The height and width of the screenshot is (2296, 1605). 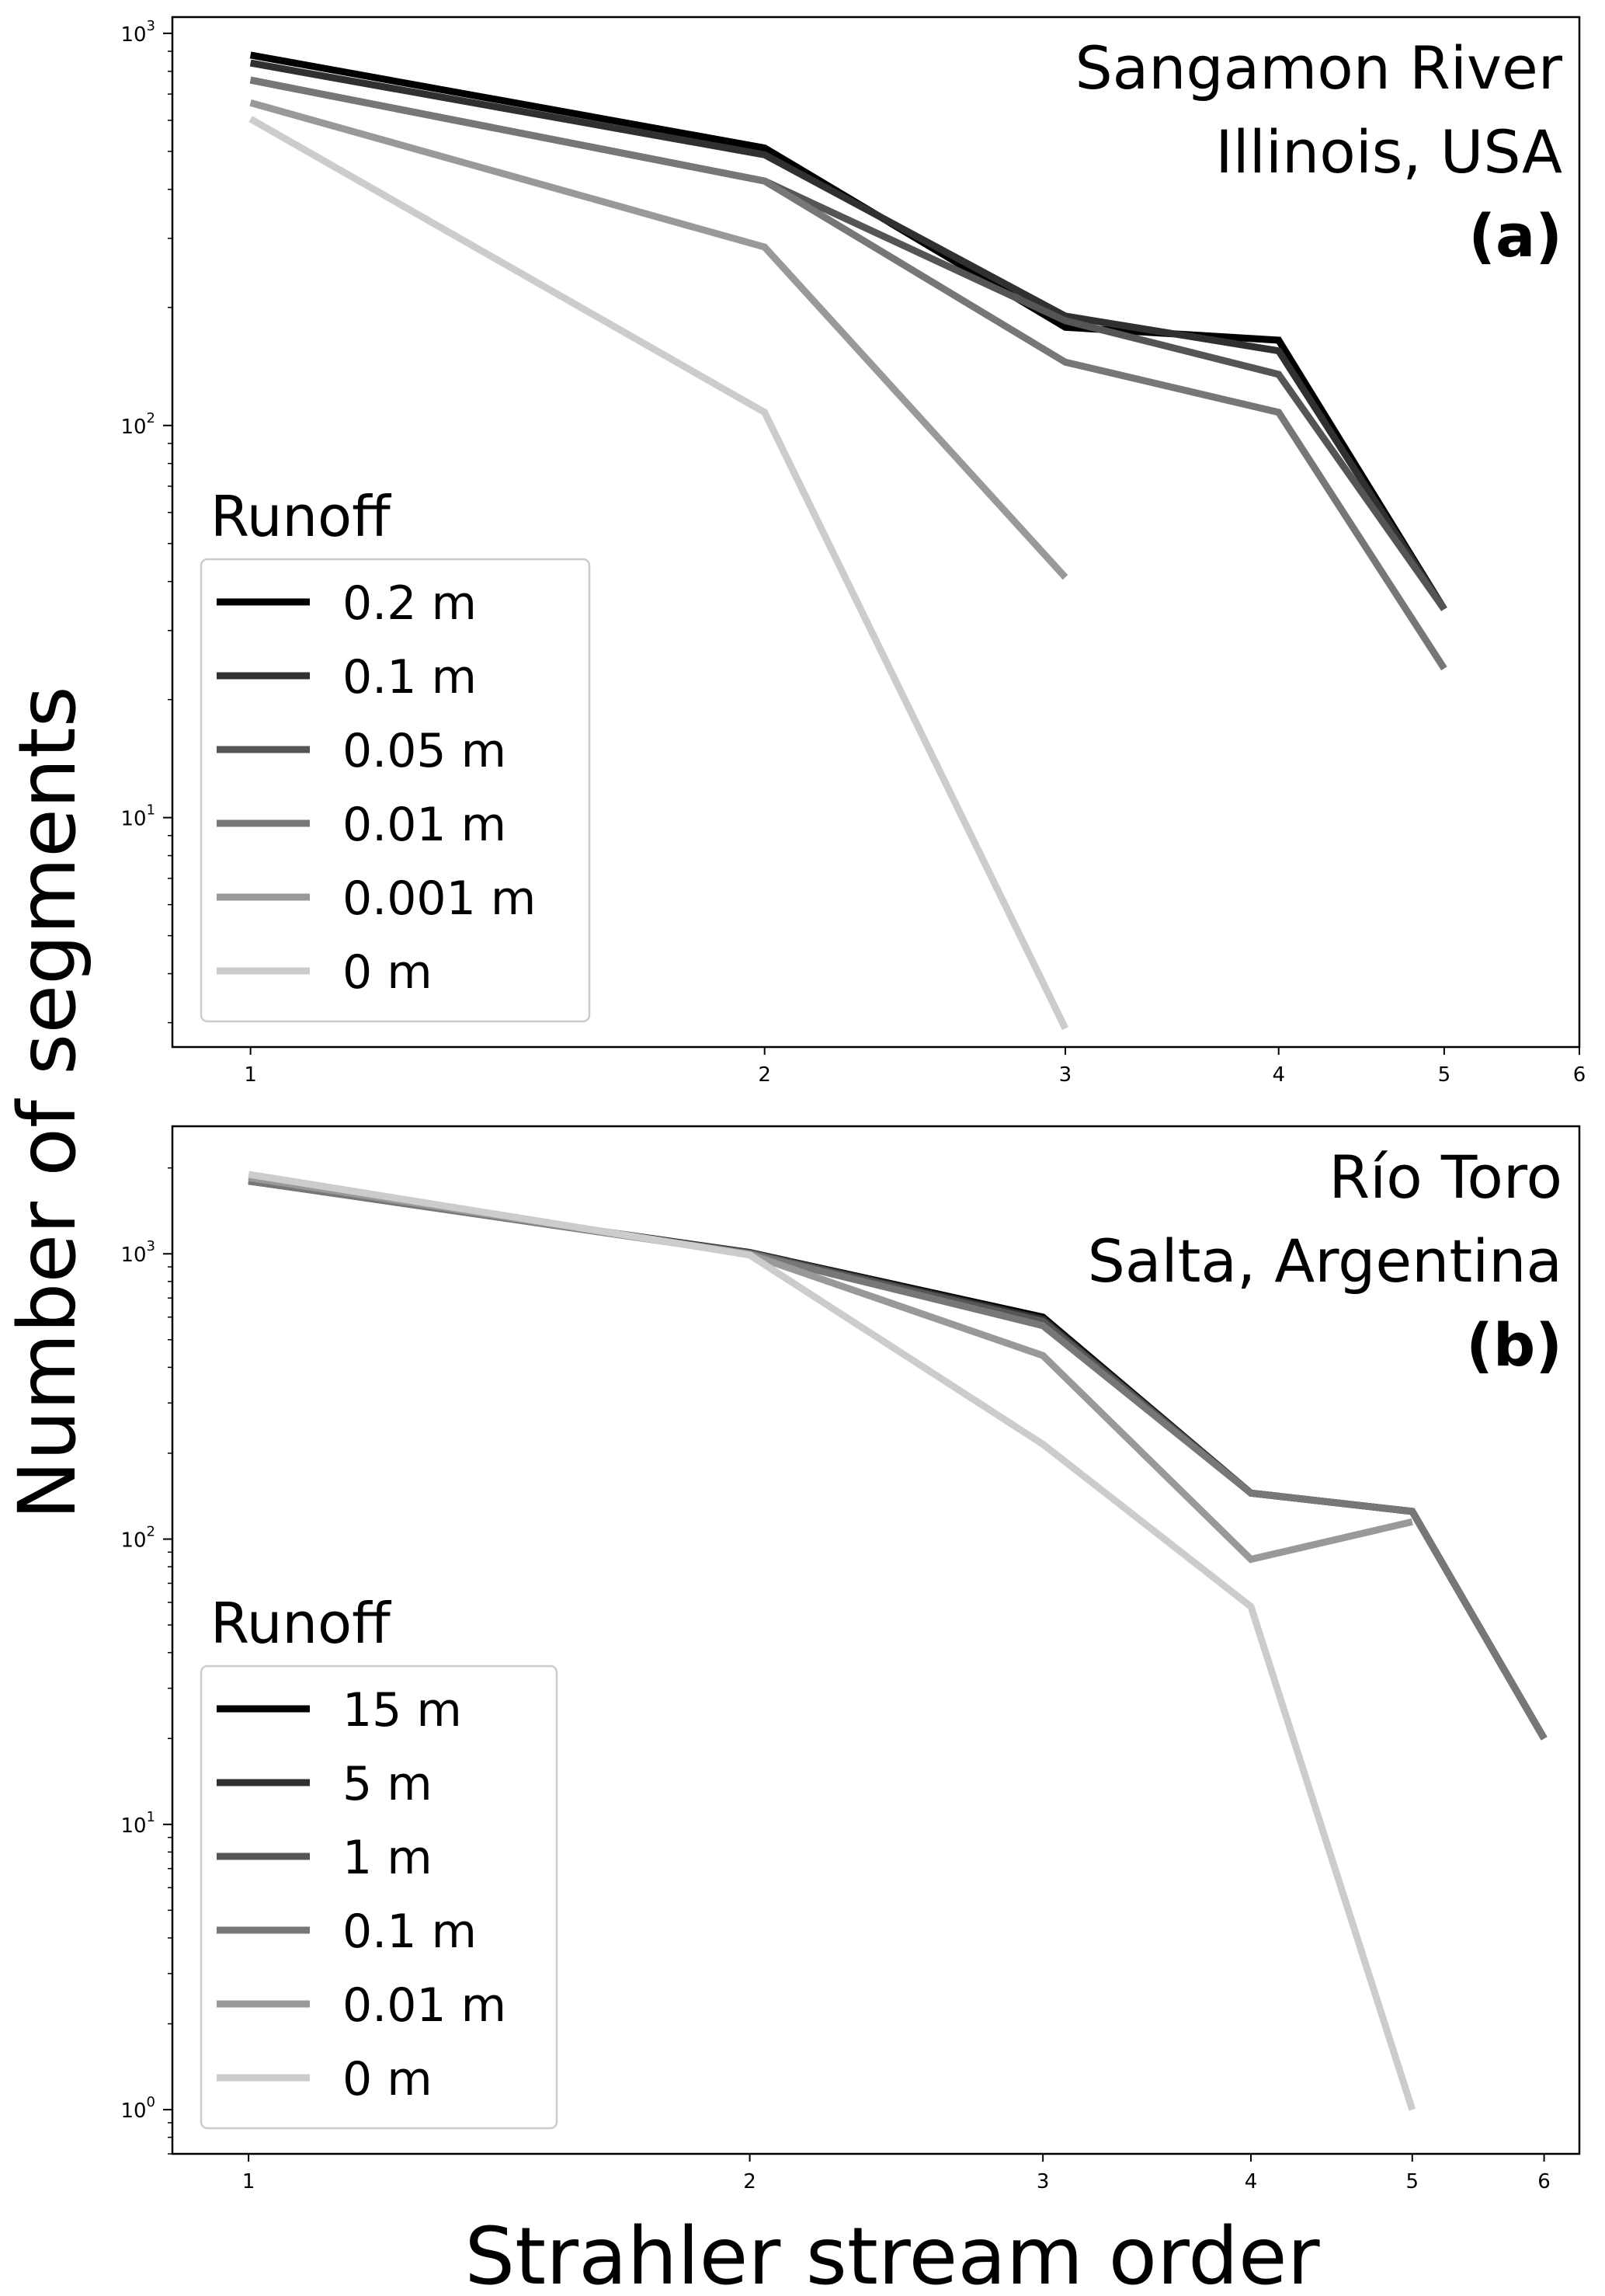 I want to click on chart-title-line: Salta, Argentina, so click(x=1325, y=1261).